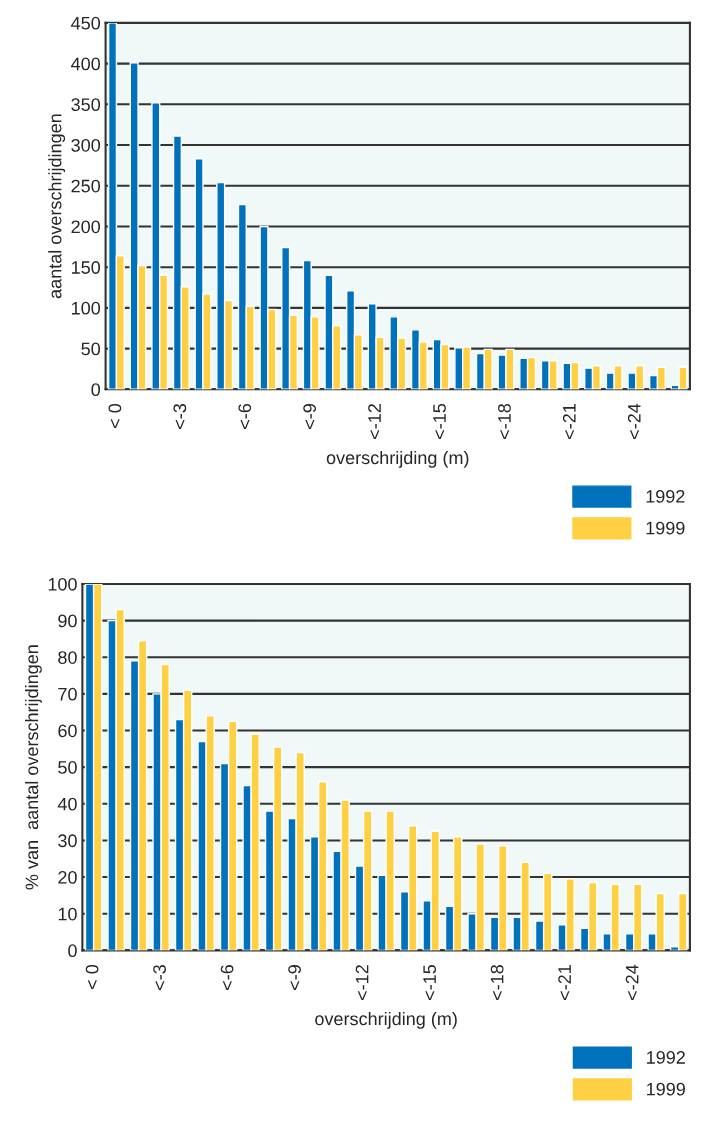  Describe the element at coordinates (86, 64) in the screenshot. I see `y-tick-label: 400` at that location.